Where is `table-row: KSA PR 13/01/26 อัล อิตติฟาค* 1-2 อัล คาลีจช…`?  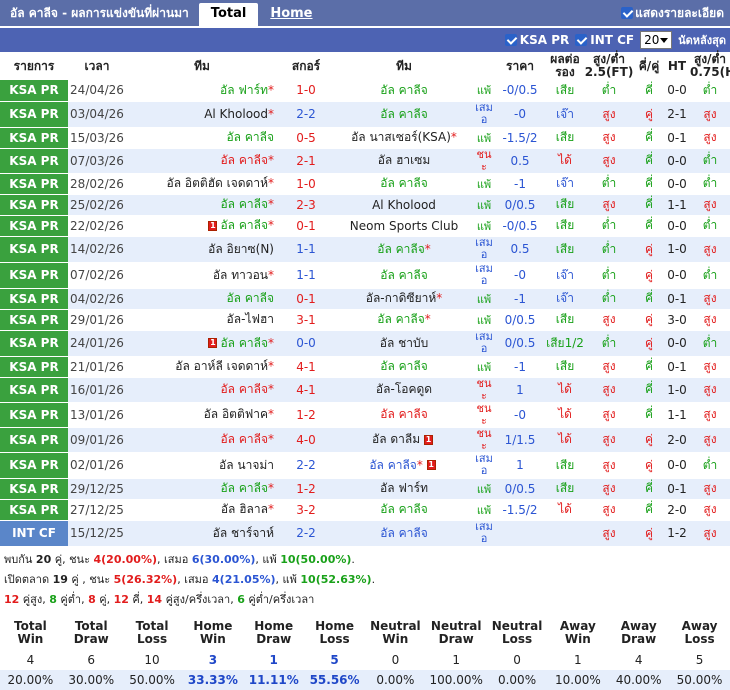 table-row: KSA PR 13/01/26 อัล อิตติฟาค* 1-2 อัล คาลีจช… is located at coordinates (365, 415).